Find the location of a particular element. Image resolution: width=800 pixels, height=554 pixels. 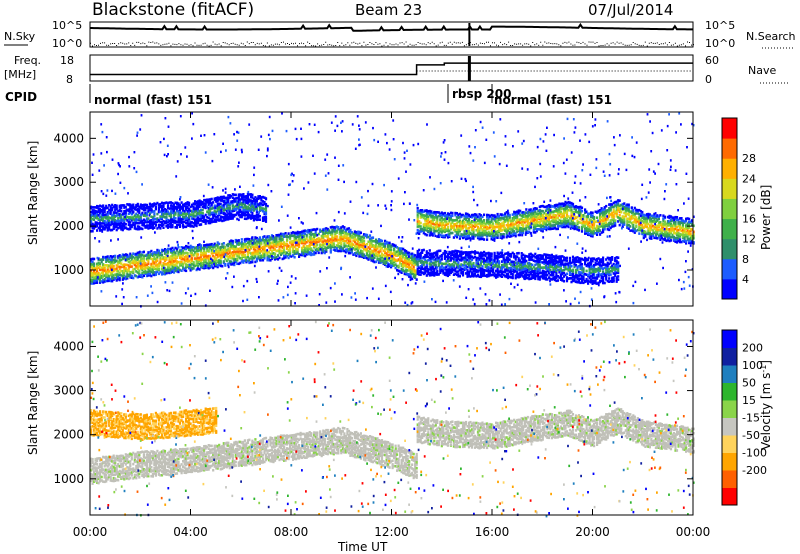

power-cell-2076 is located at coordinates (413, 255).